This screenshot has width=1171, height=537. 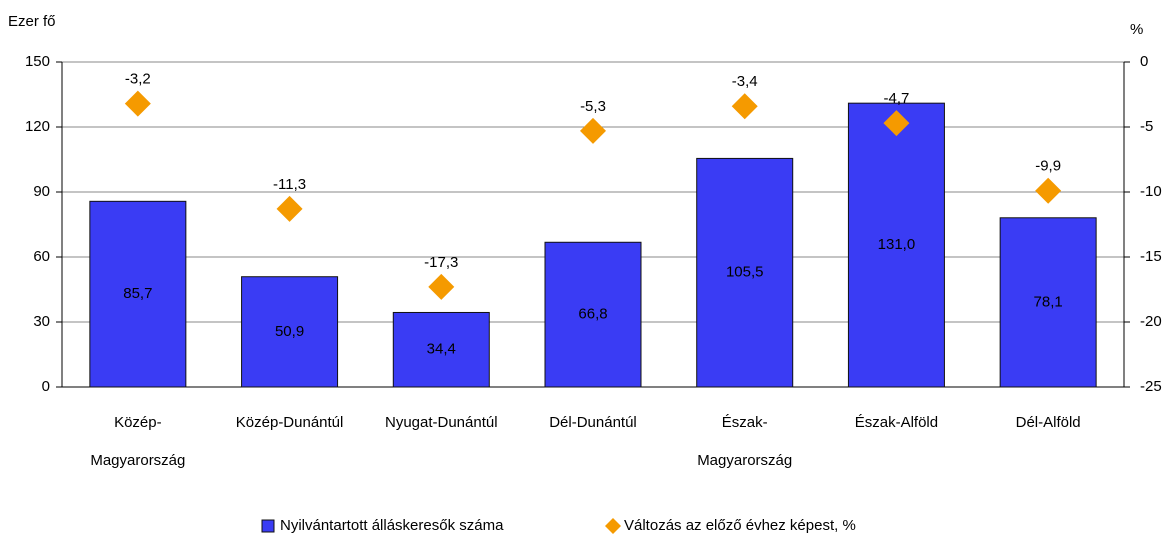 I want to click on y-axis-label: Ezer fő, so click(x=32, y=21).